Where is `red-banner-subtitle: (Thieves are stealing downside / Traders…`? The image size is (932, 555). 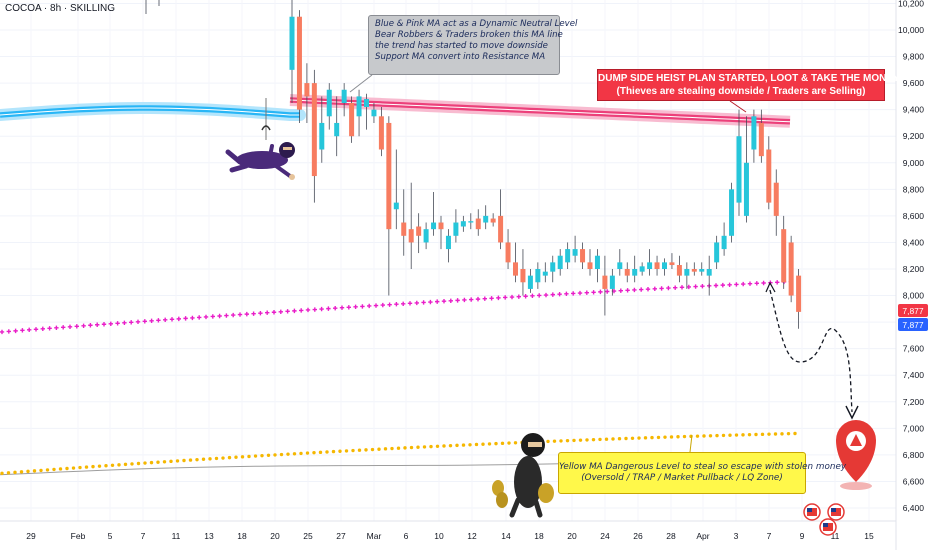
red-banner-subtitle: (Thieves are stealing downside / Traders… is located at coordinates (741, 91).